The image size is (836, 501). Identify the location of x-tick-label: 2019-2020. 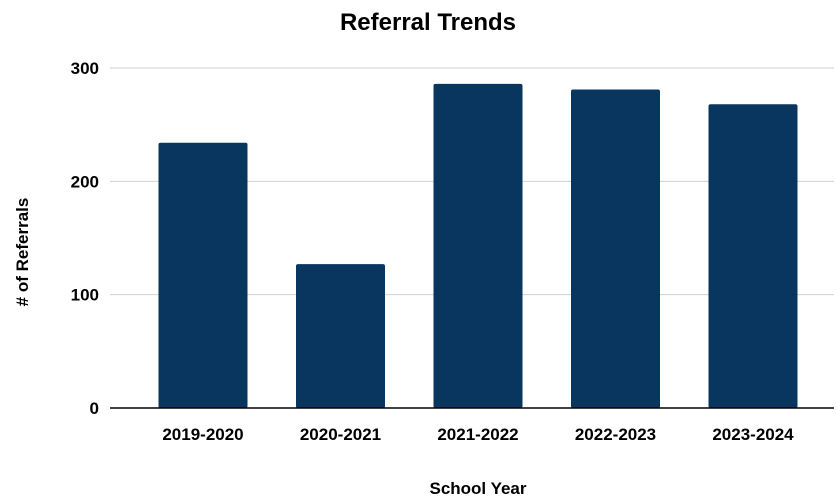
(202, 434).